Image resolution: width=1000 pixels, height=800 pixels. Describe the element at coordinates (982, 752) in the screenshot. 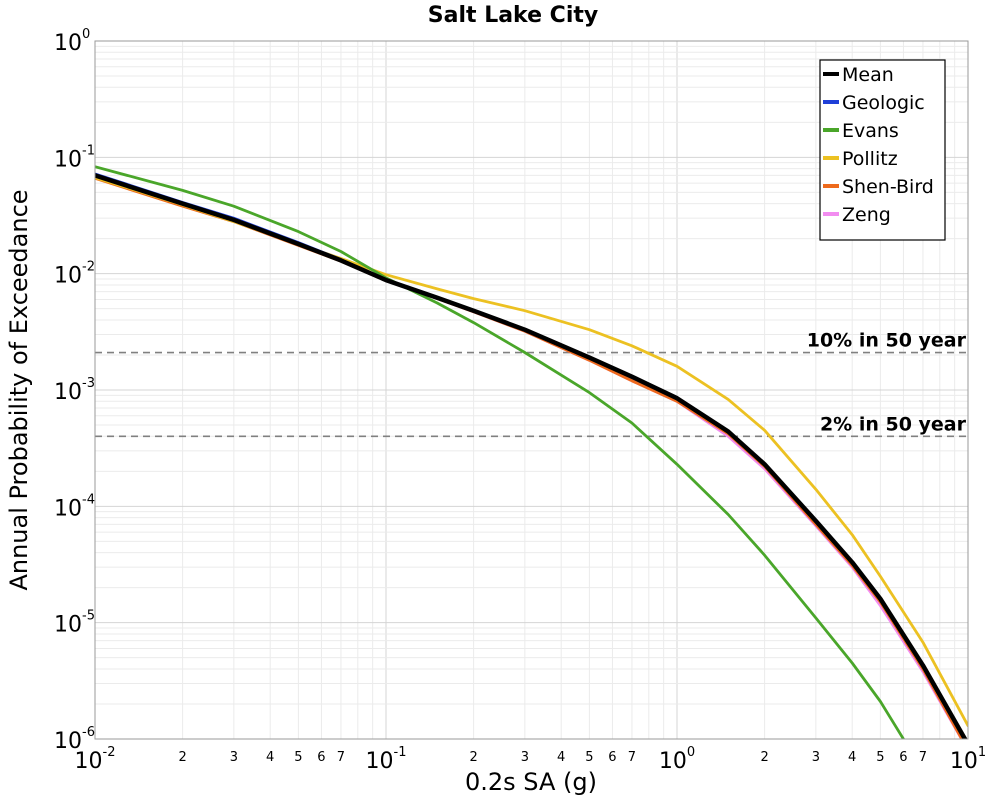

I see `x-tick-exponent: 1` at that location.